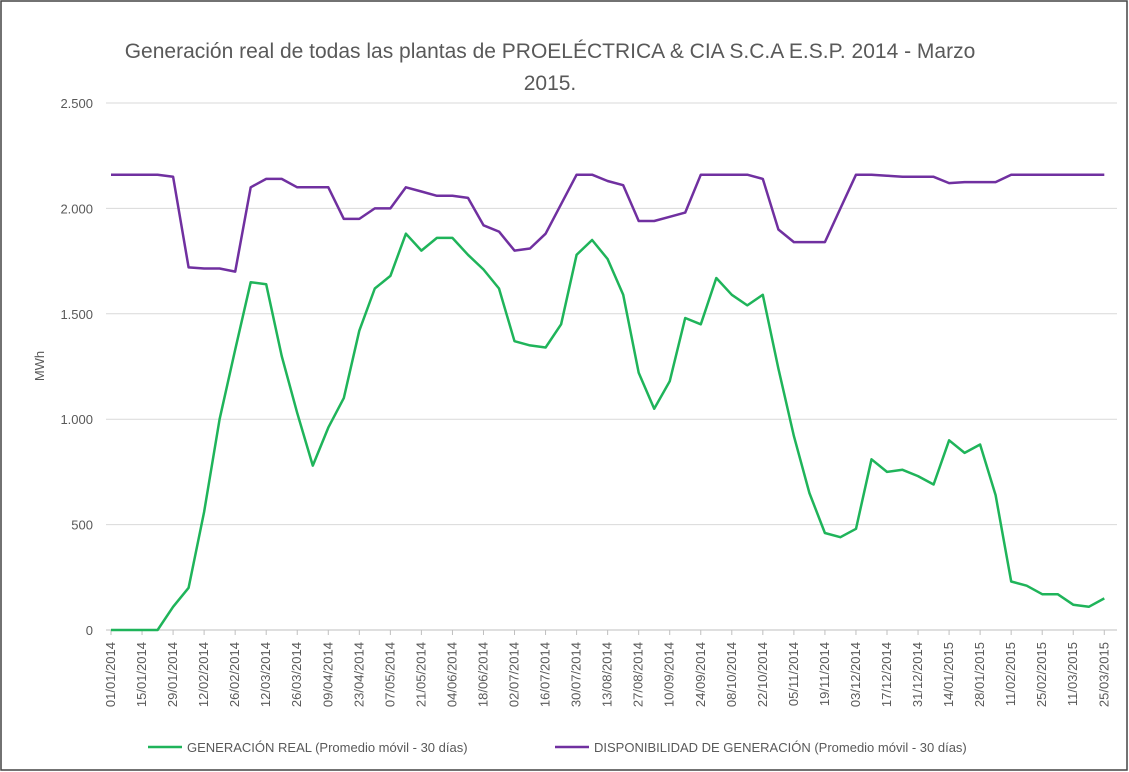  Describe the element at coordinates (141, 674) in the screenshot. I see `x-tick-label: 15/01/2014` at that location.